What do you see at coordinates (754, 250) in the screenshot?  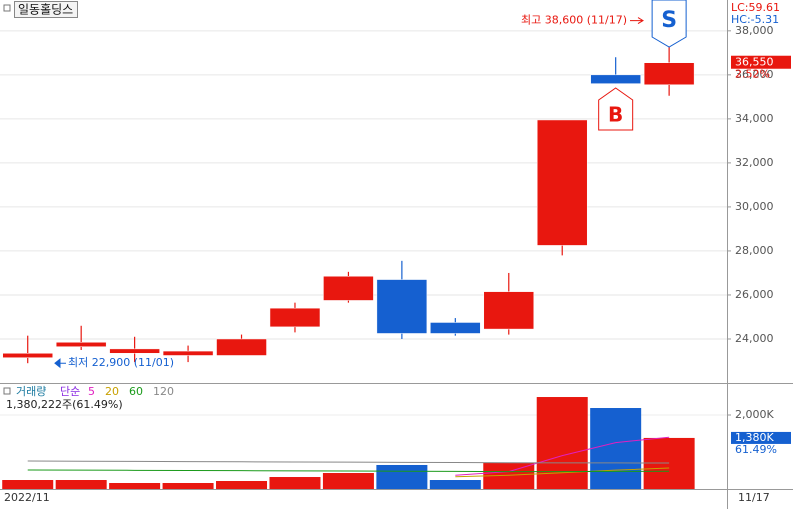 I see `y-tick-label: 28,000` at bounding box center [754, 250].